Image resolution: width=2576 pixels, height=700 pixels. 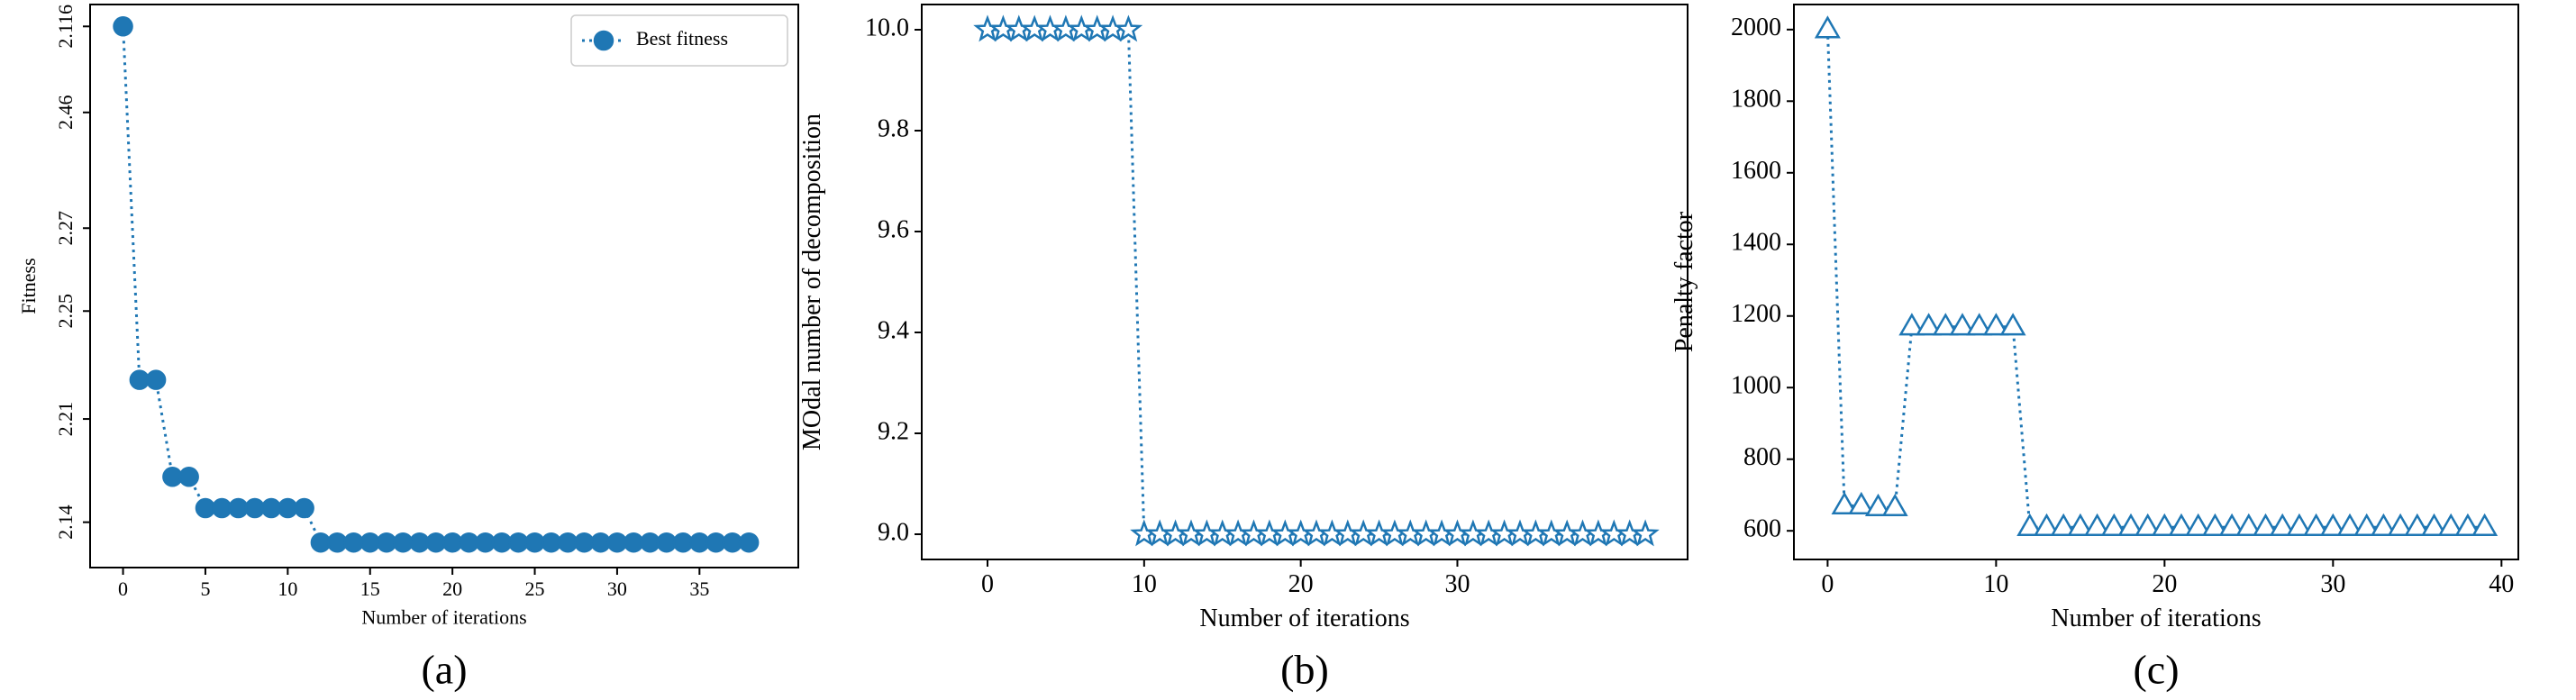 What do you see at coordinates (28, 286) in the screenshot?
I see `y-axis-label: Fitness` at bounding box center [28, 286].